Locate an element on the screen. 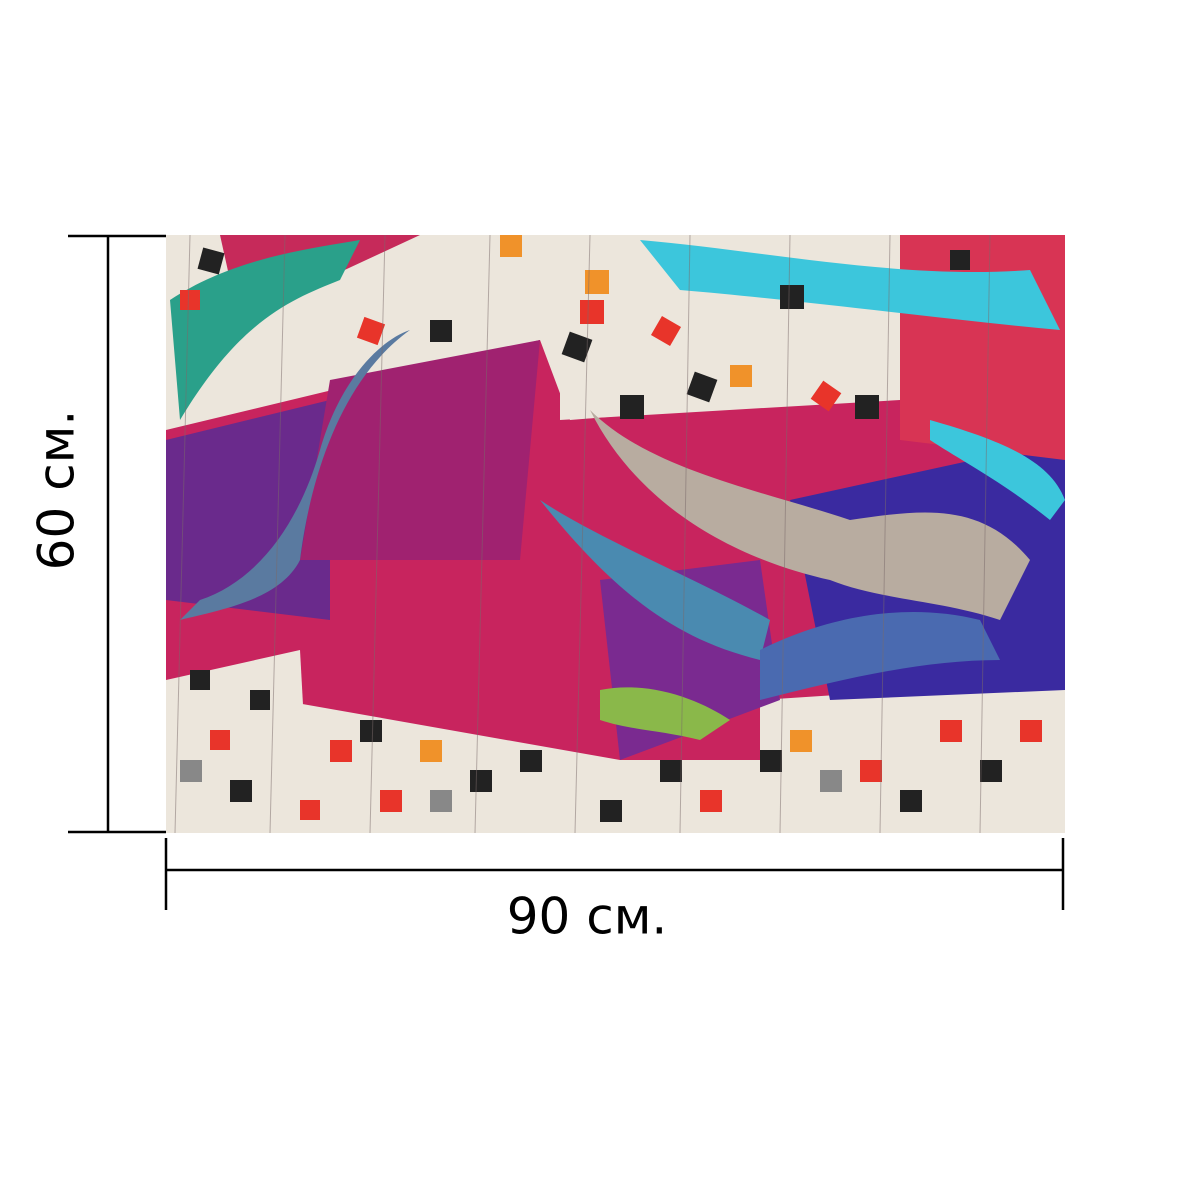  height-label: 60 см. is located at coordinates (57, 490).